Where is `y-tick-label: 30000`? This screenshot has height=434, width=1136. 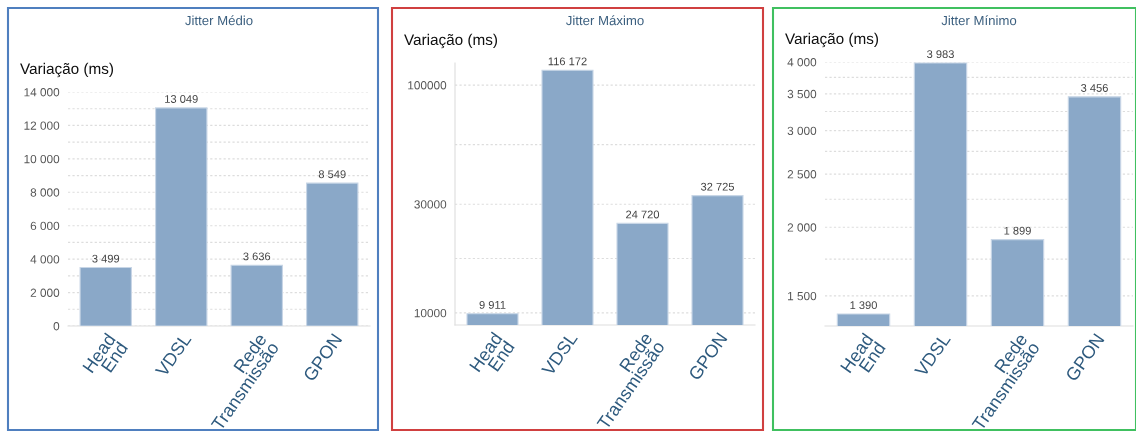 y-tick-label: 30000 is located at coordinates (430, 204).